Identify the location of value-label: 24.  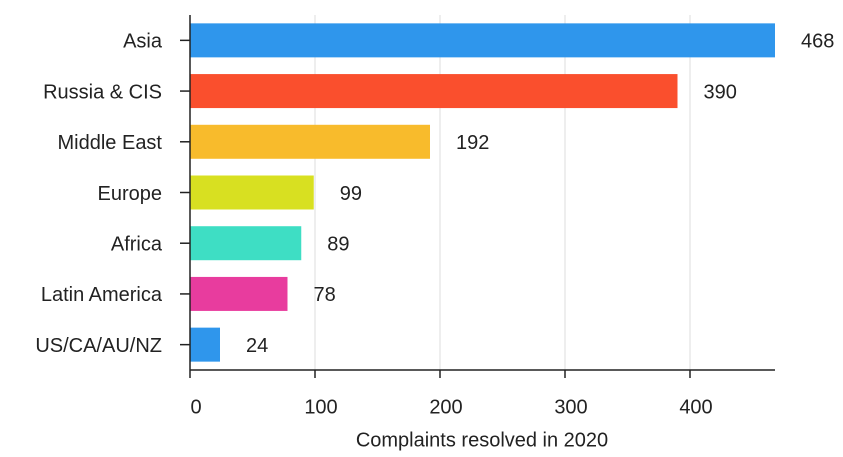
(257, 346).